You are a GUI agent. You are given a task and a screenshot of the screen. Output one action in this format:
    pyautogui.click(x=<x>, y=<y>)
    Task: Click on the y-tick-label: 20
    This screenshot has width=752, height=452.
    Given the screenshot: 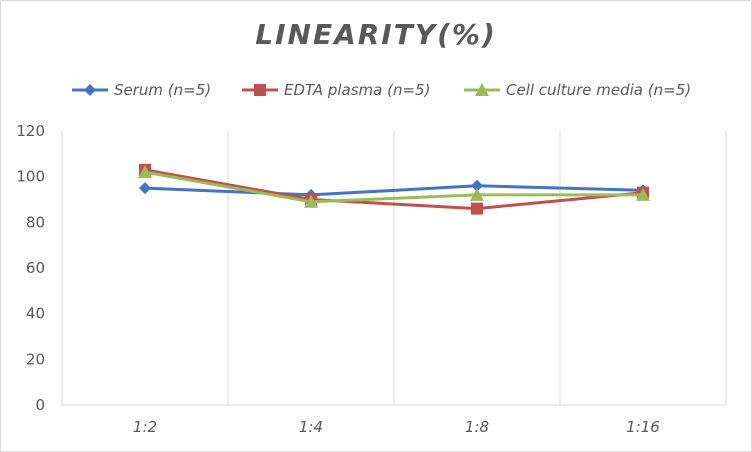 What is the action you would take?
    pyautogui.click(x=35, y=359)
    